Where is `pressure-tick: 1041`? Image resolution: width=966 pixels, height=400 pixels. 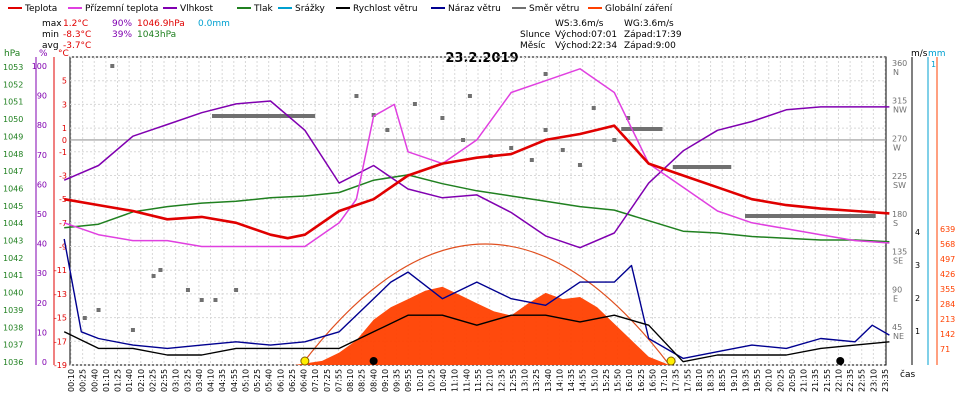 pressure-tick: 1041 is located at coordinates (13, 275).